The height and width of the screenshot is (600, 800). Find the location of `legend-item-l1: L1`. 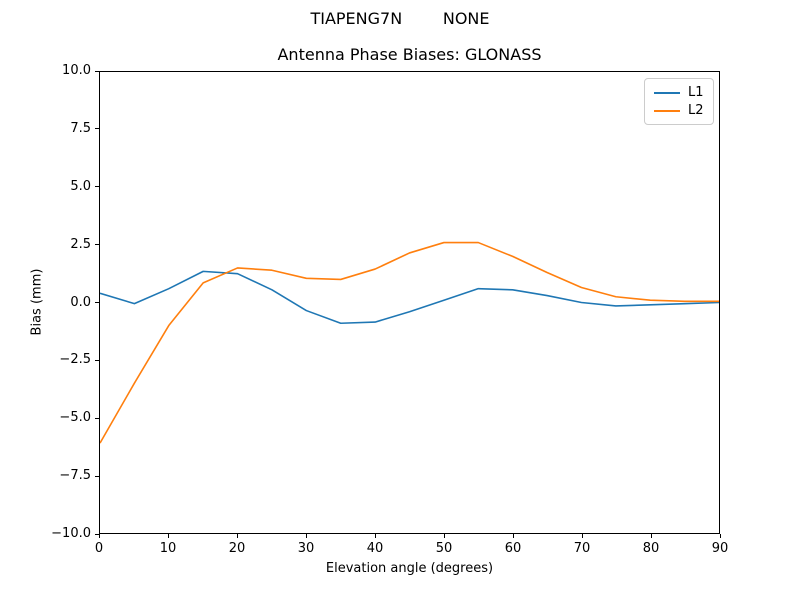

legend-item-l1: L1 is located at coordinates (679, 92).